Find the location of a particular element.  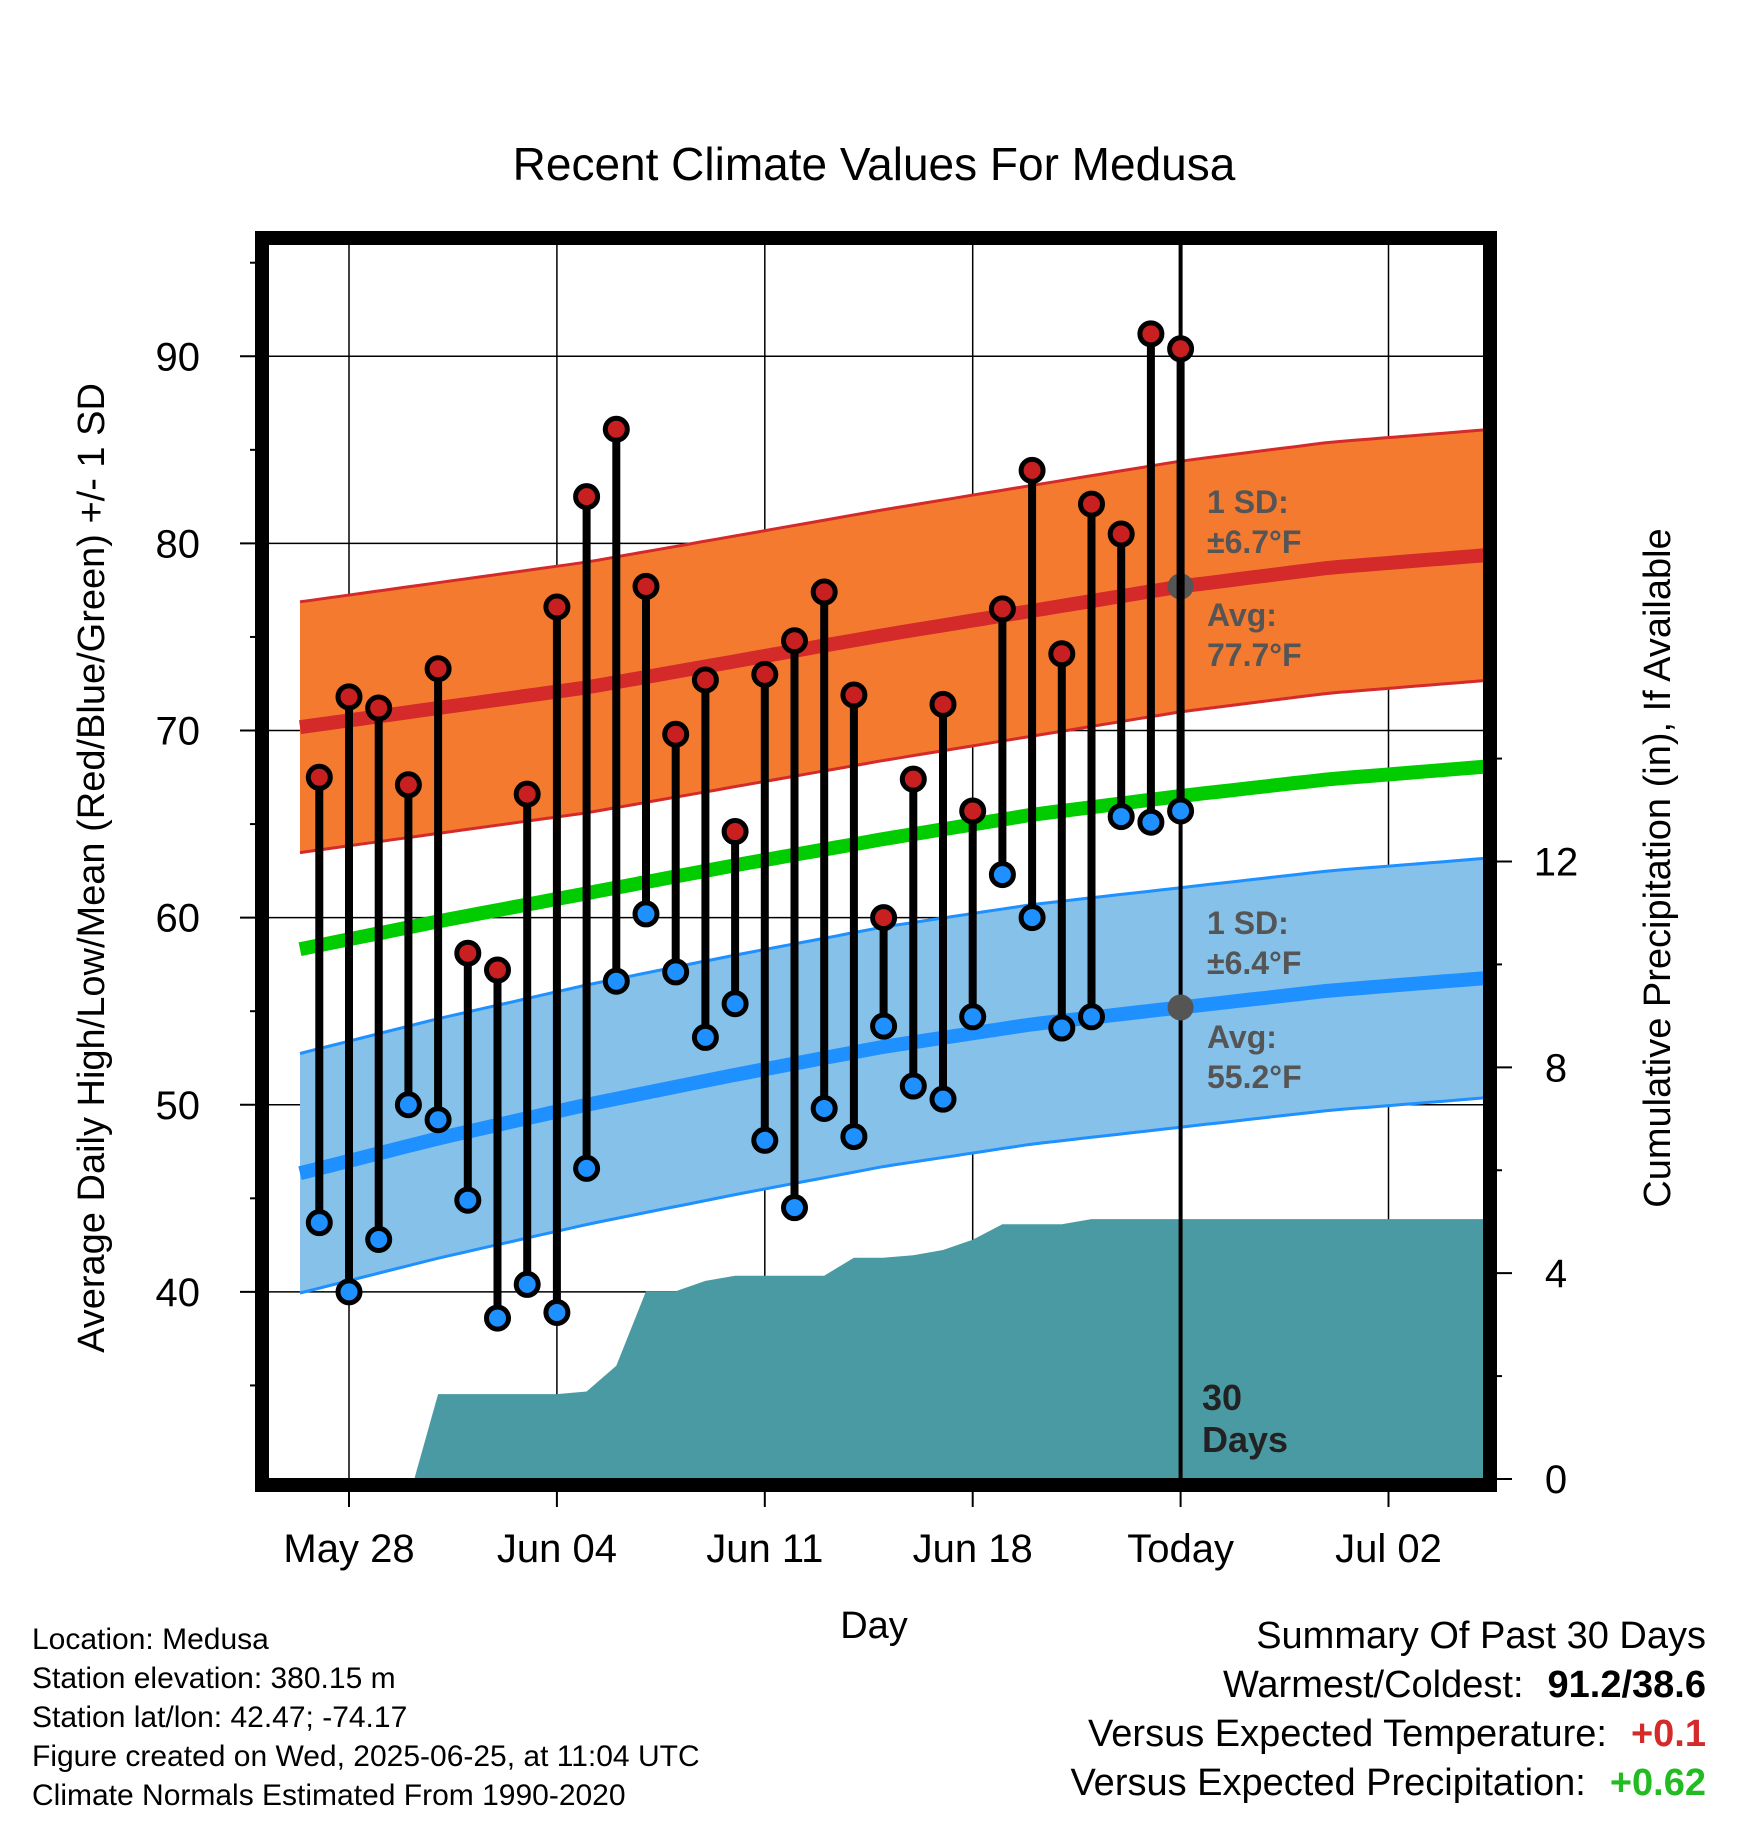

normals-text: Climate Normals Estimated From 1990-2020 is located at coordinates (329, 1795).